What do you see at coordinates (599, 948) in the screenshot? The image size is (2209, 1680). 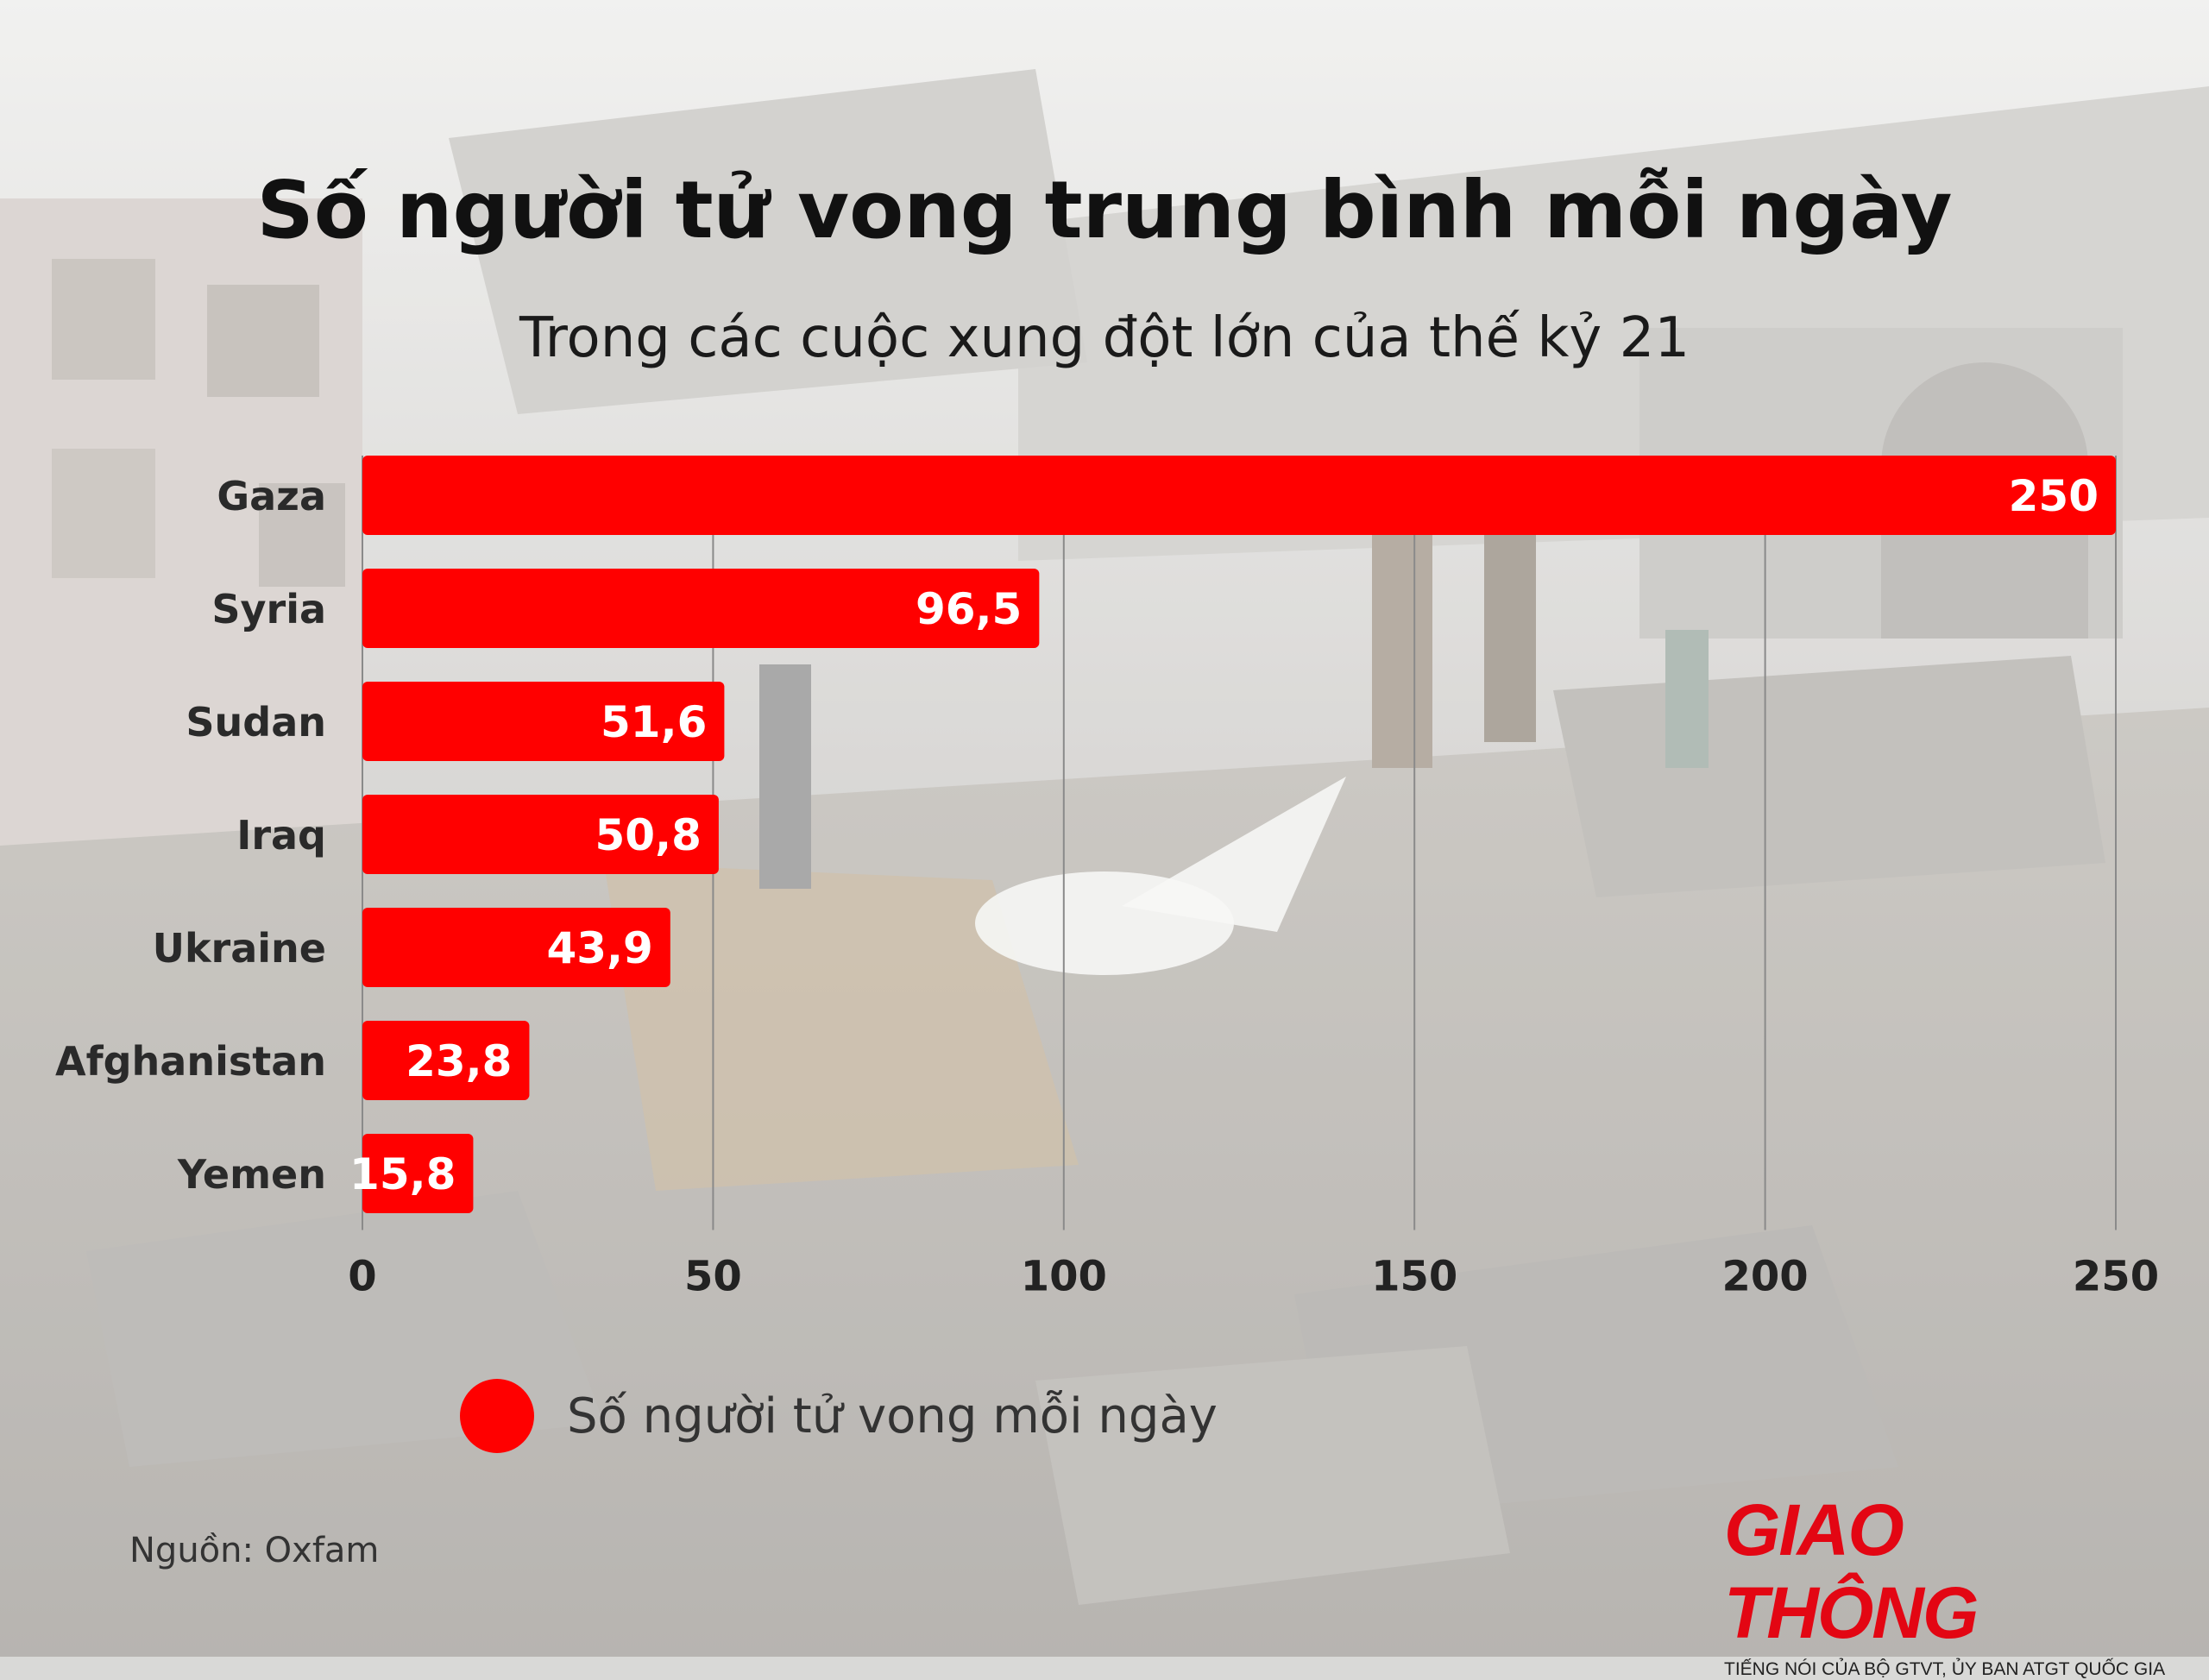 I see `value-label: 43,9` at bounding box center [599, 948].